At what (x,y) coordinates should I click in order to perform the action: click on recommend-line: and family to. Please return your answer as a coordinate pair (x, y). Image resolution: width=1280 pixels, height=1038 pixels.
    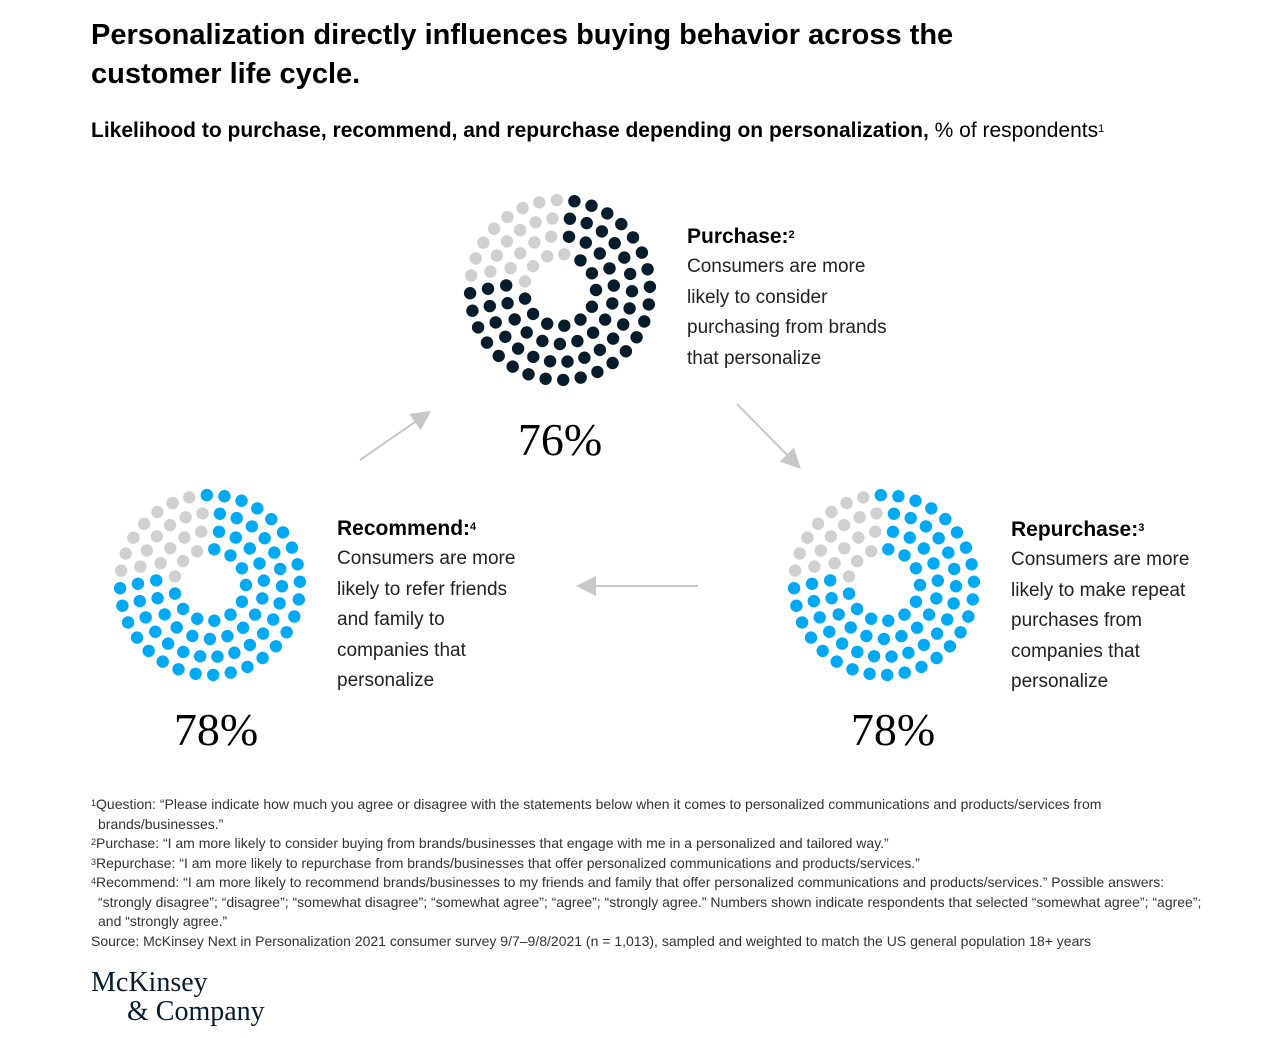
    Looking at the image, I should click on (391, 619).